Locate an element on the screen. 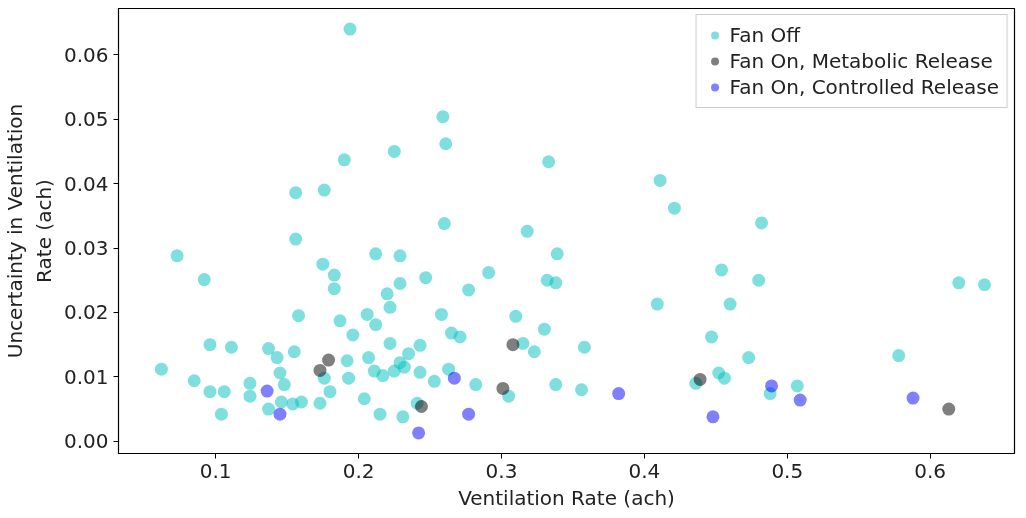  y-tick-label: 0.00 is located at coordinates (86, 441).